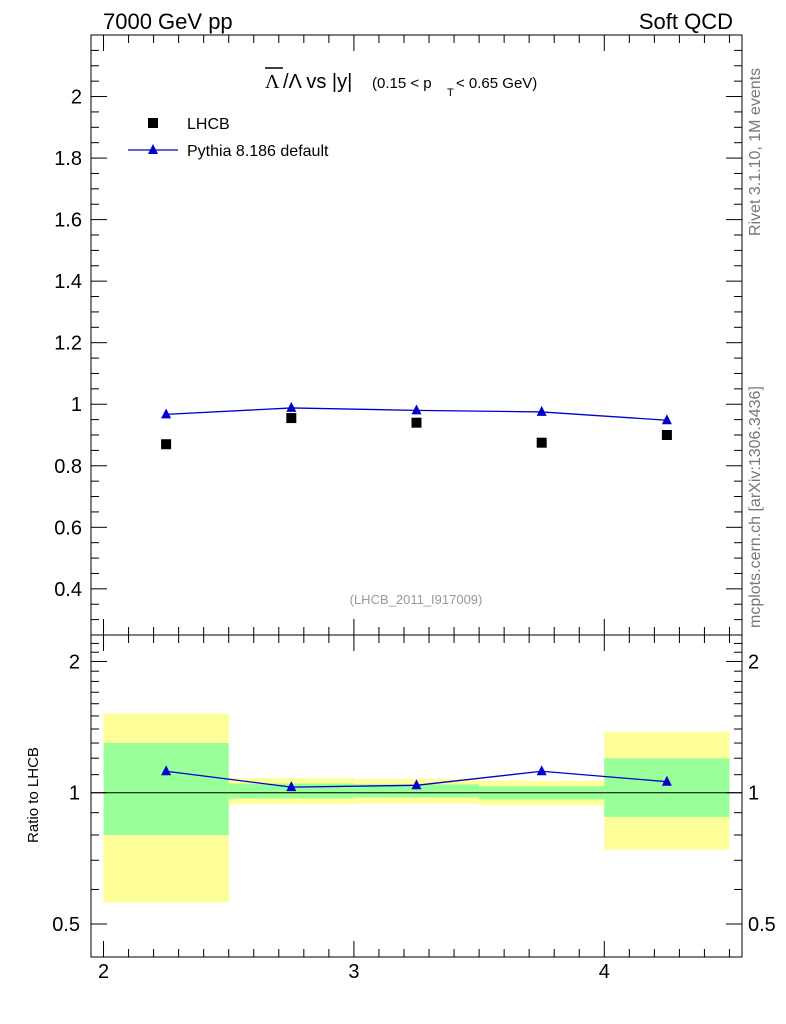  Describe the element at coordinates (755, 507) in the screenshot. I see `source-label: mcplots.cern.ch [arXiv:1306.3436]` at that location.